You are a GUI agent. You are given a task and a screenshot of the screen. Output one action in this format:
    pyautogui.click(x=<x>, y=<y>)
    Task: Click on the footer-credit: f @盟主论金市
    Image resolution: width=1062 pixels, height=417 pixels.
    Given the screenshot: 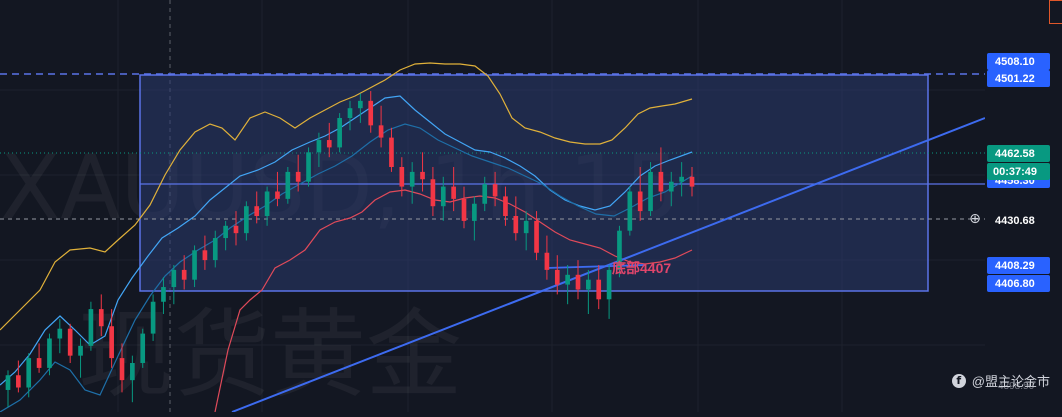 What is the action you would take?
    pyautogui.click(x=1000, y=380)
    